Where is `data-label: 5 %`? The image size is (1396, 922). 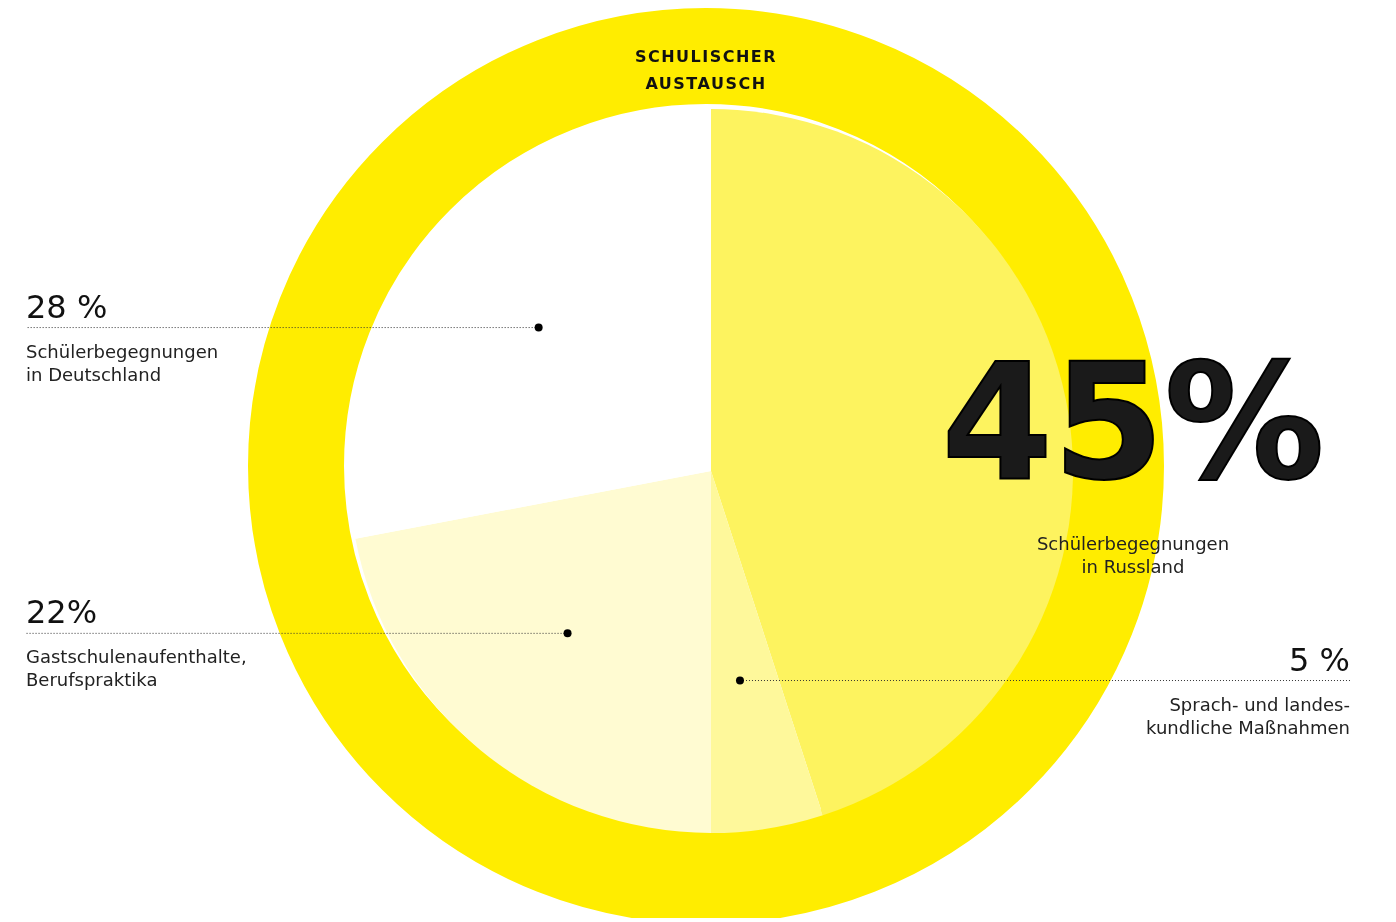
data-label: 5 % is located at coordinates (1319, 659).